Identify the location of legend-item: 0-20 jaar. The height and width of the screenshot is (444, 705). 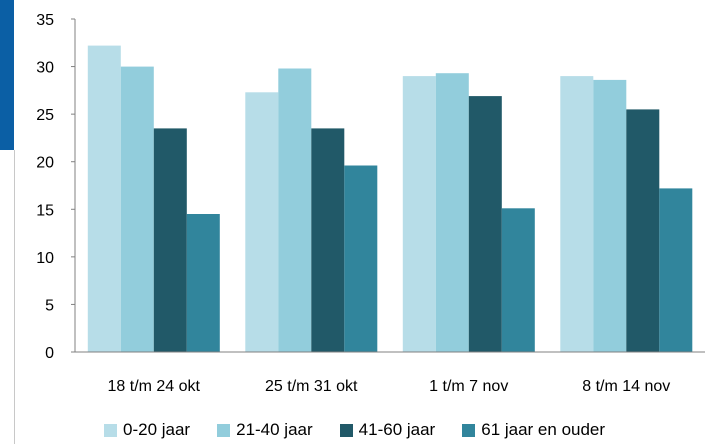
(147, 430).